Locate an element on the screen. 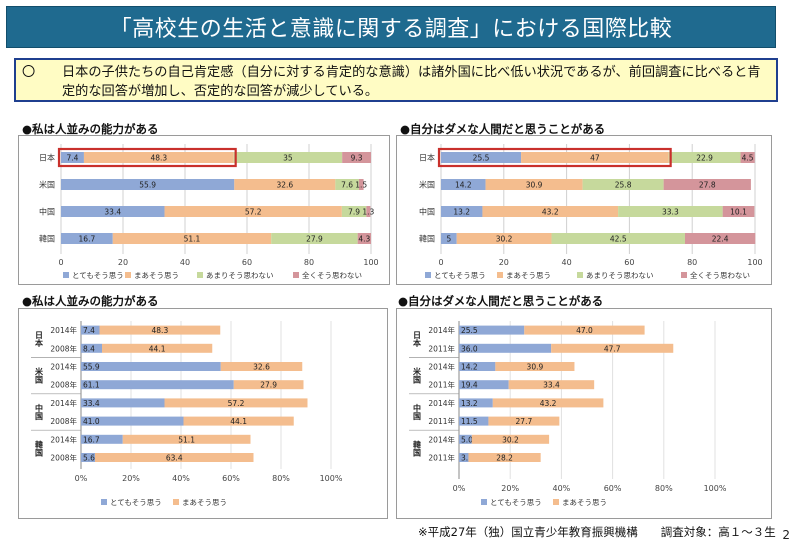 The width and height of the screenshot is (800, 548). group-label: 米国 is located at coordinates (39, 376).